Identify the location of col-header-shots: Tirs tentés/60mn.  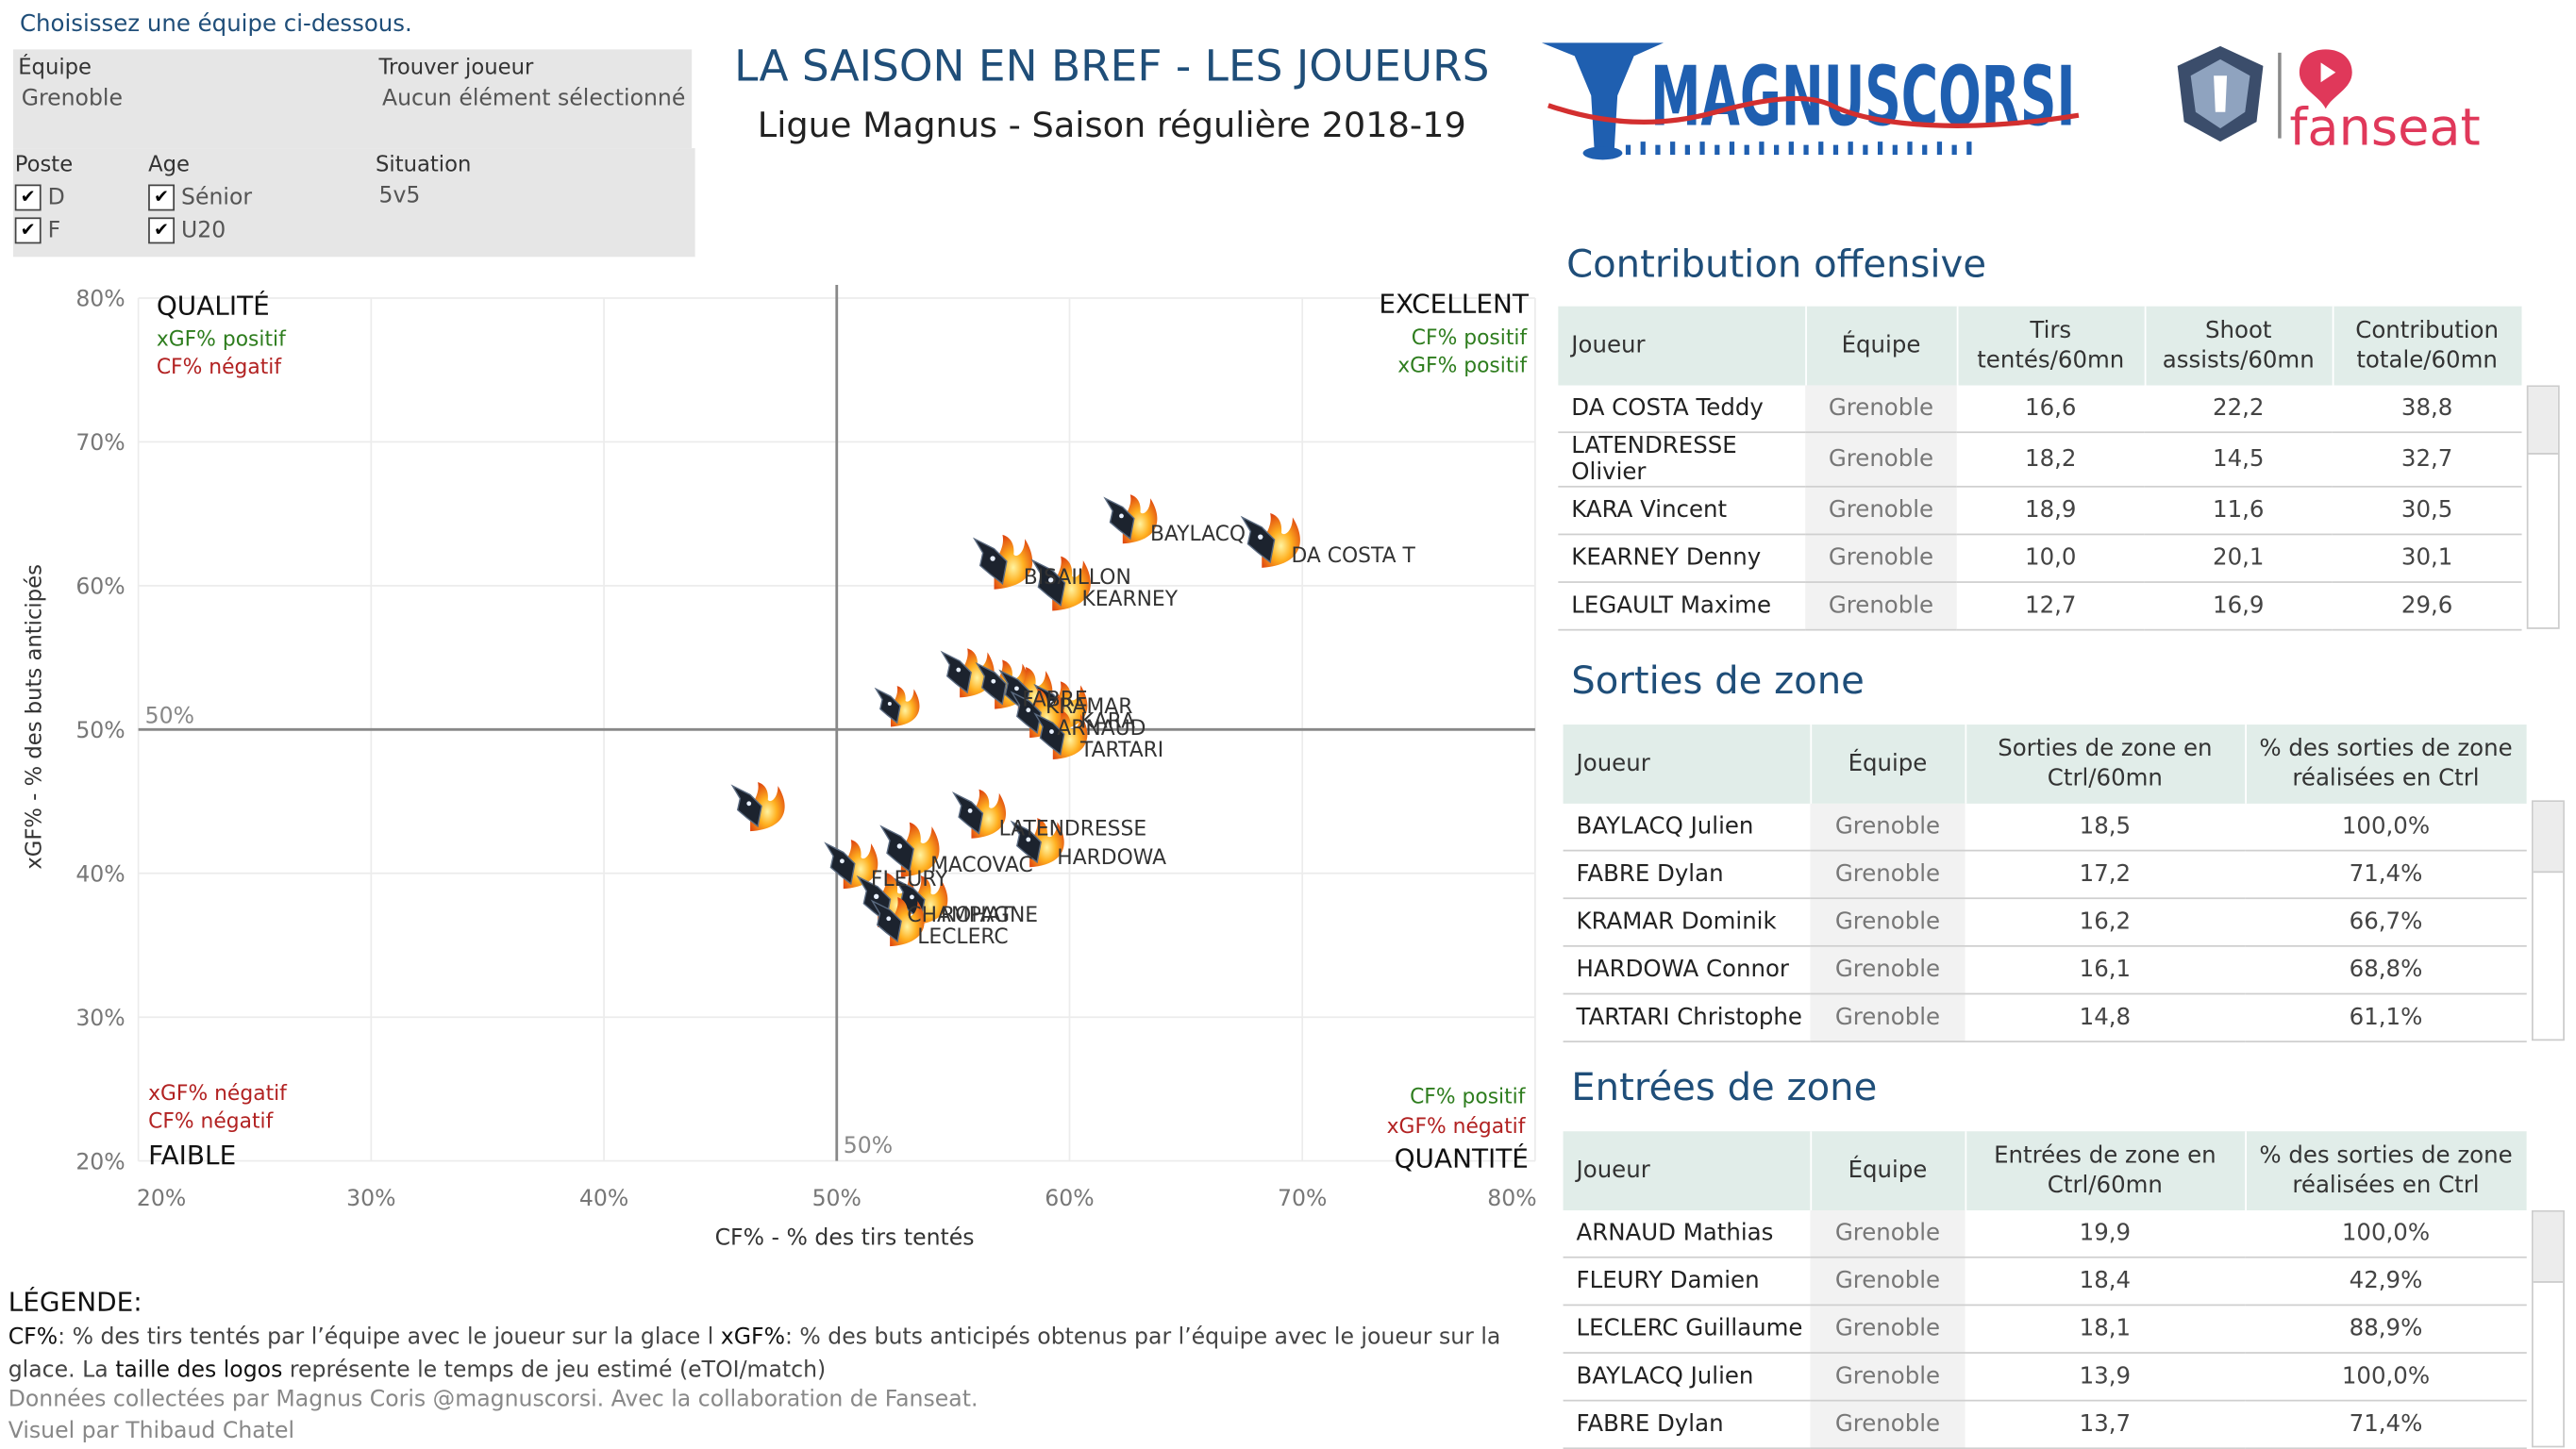
(2051, 346).